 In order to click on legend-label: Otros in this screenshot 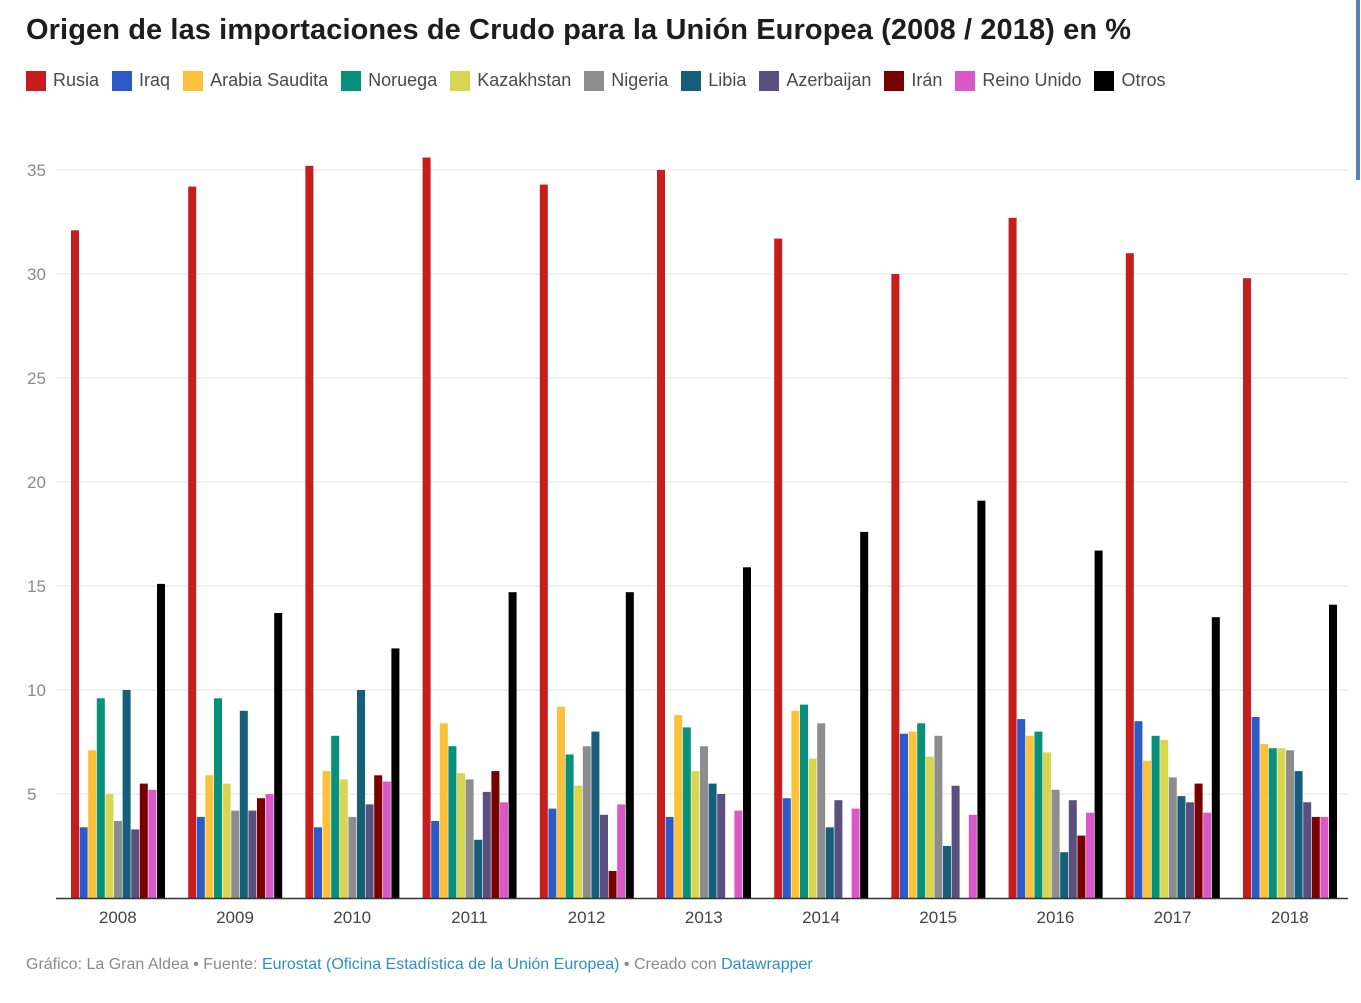, I will do `click(1143, 80)`.